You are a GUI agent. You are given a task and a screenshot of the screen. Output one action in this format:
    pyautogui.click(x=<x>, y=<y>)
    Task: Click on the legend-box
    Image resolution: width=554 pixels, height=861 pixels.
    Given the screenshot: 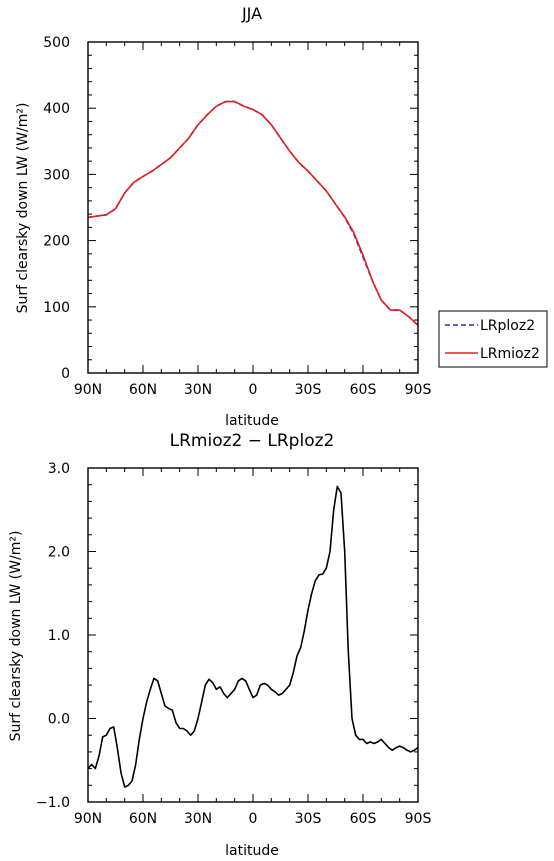 What is the action you would take?
    pyautogui.click(x=493, y=339)
    